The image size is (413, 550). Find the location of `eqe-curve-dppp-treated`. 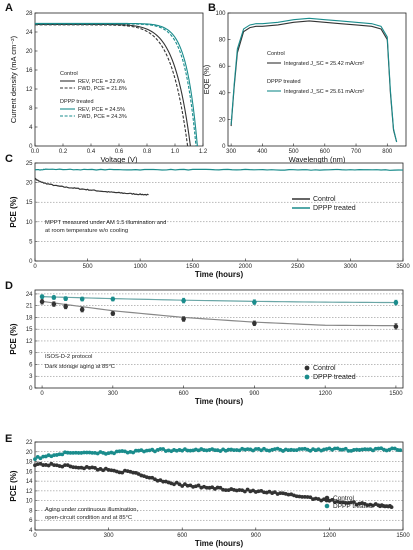

eqe-curve-dppp-treated is located at coordinates (314, 80).